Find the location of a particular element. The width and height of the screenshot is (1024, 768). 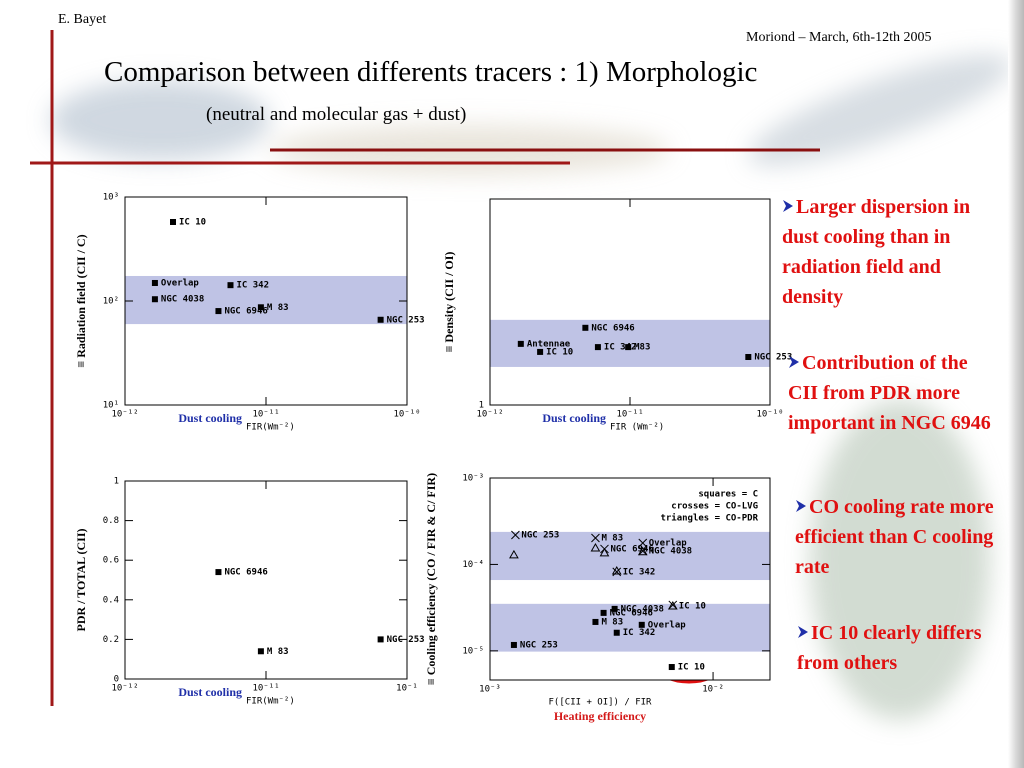

point-label: Antennae is located at coordinates (549, 344).